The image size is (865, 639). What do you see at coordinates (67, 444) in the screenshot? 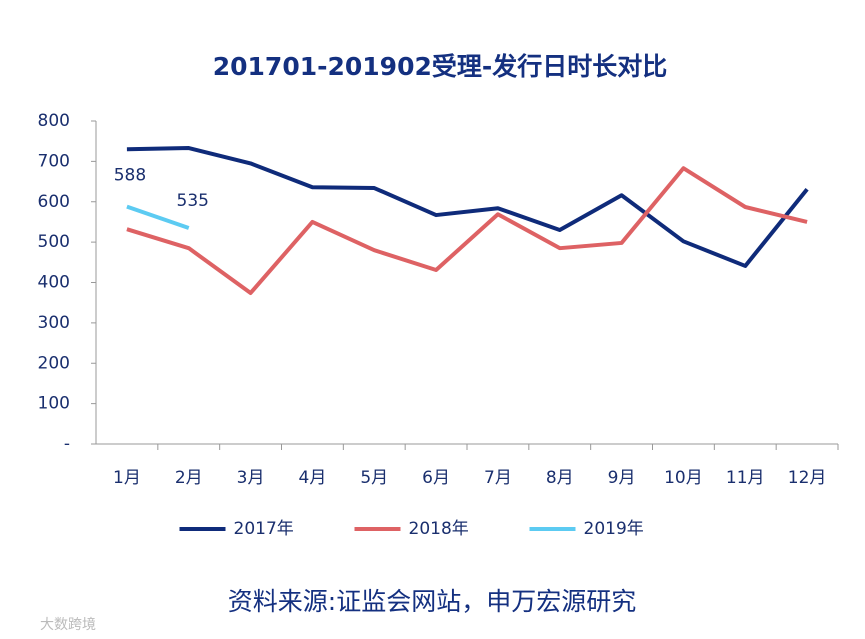
I see `y-tick-label: -` at bounding box center [67, 444].